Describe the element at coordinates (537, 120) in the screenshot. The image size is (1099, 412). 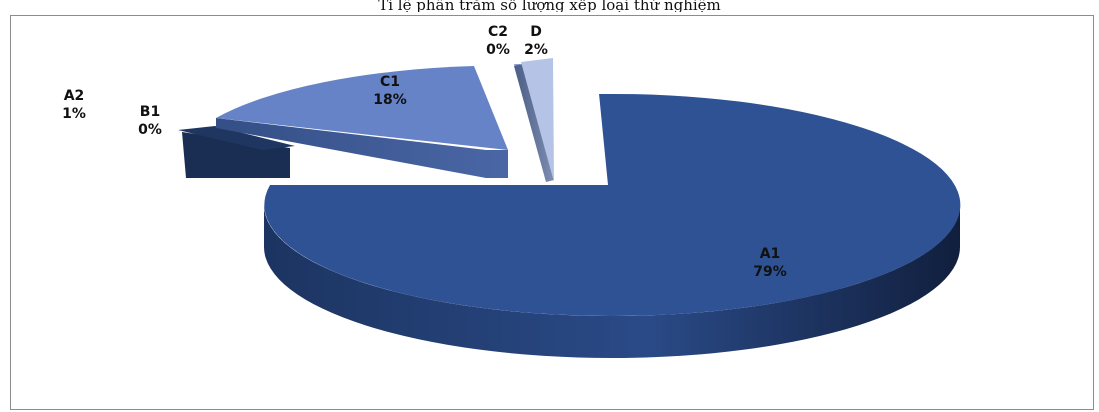
I see `slice-d` at that location.